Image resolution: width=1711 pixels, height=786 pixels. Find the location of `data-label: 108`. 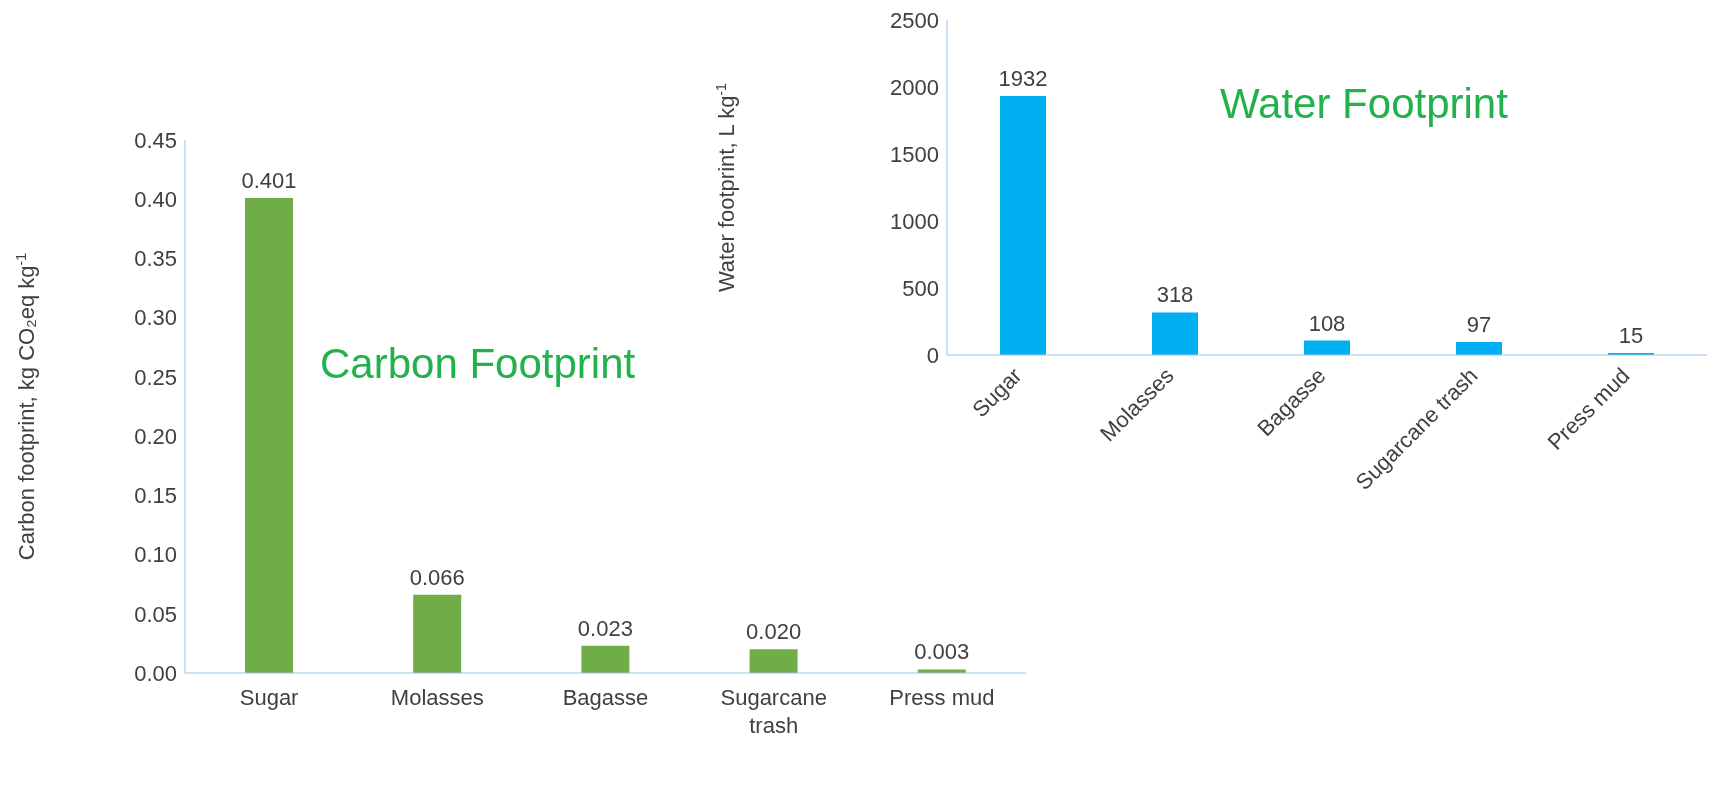

data-label: 108 is located at coordinates (1327, 323).